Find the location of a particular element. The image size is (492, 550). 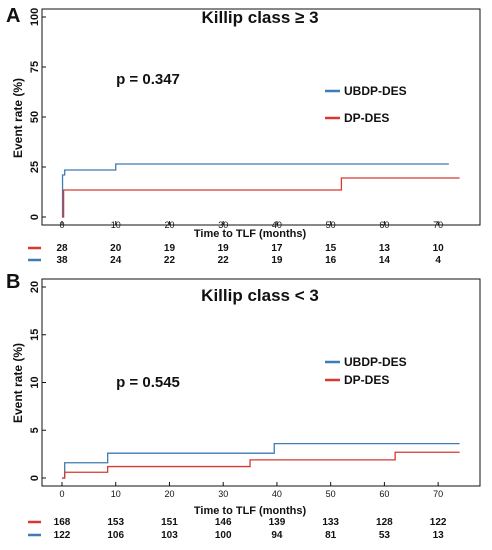

panel-a-y-axis-label: Event rate (%) is located at coordinates (18, 118).